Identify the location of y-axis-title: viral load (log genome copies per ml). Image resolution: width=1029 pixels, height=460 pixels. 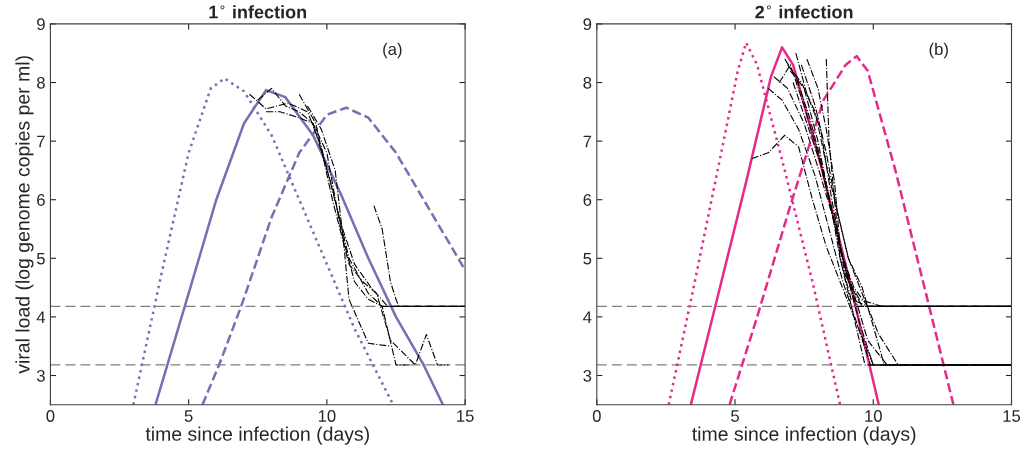
(24, 215).